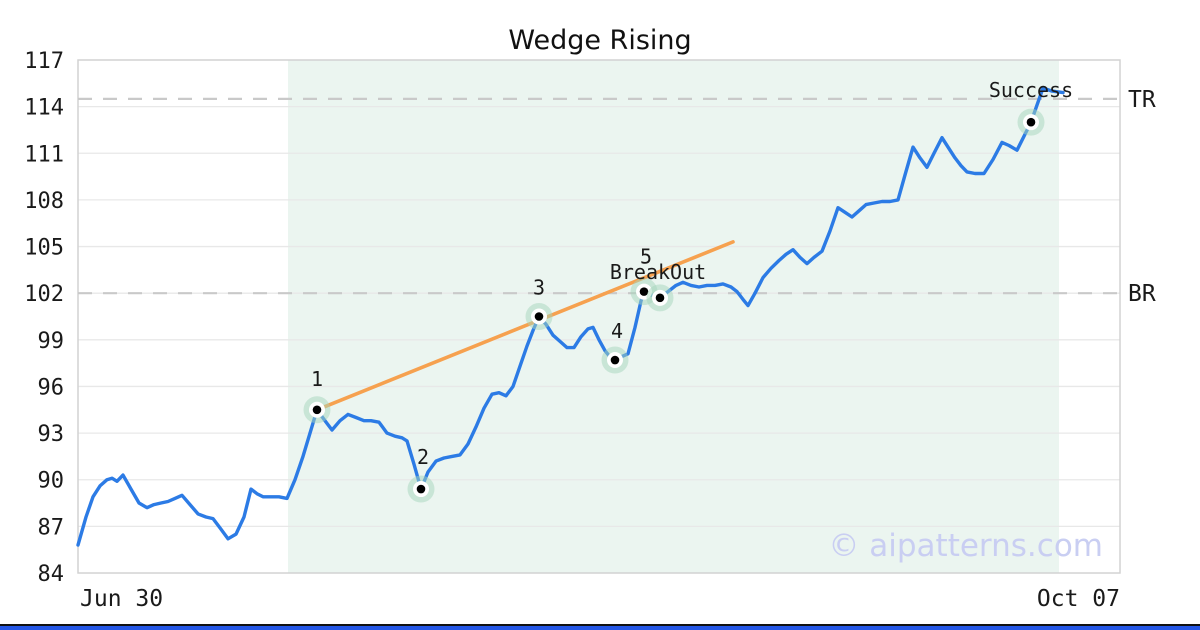  I want to click on y-tick-label: 99, so click(51, 341).